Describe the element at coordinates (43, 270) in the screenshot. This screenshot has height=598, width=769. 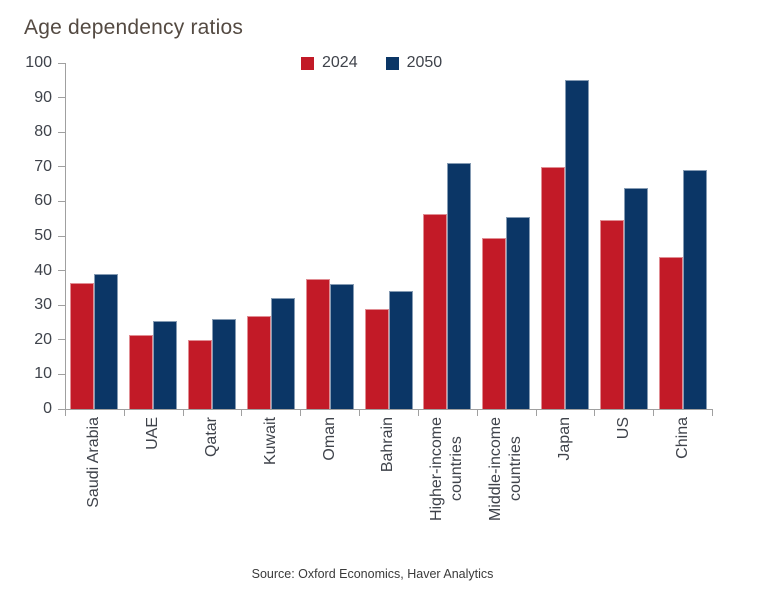
I see `y-tick-label: 40` at that location.